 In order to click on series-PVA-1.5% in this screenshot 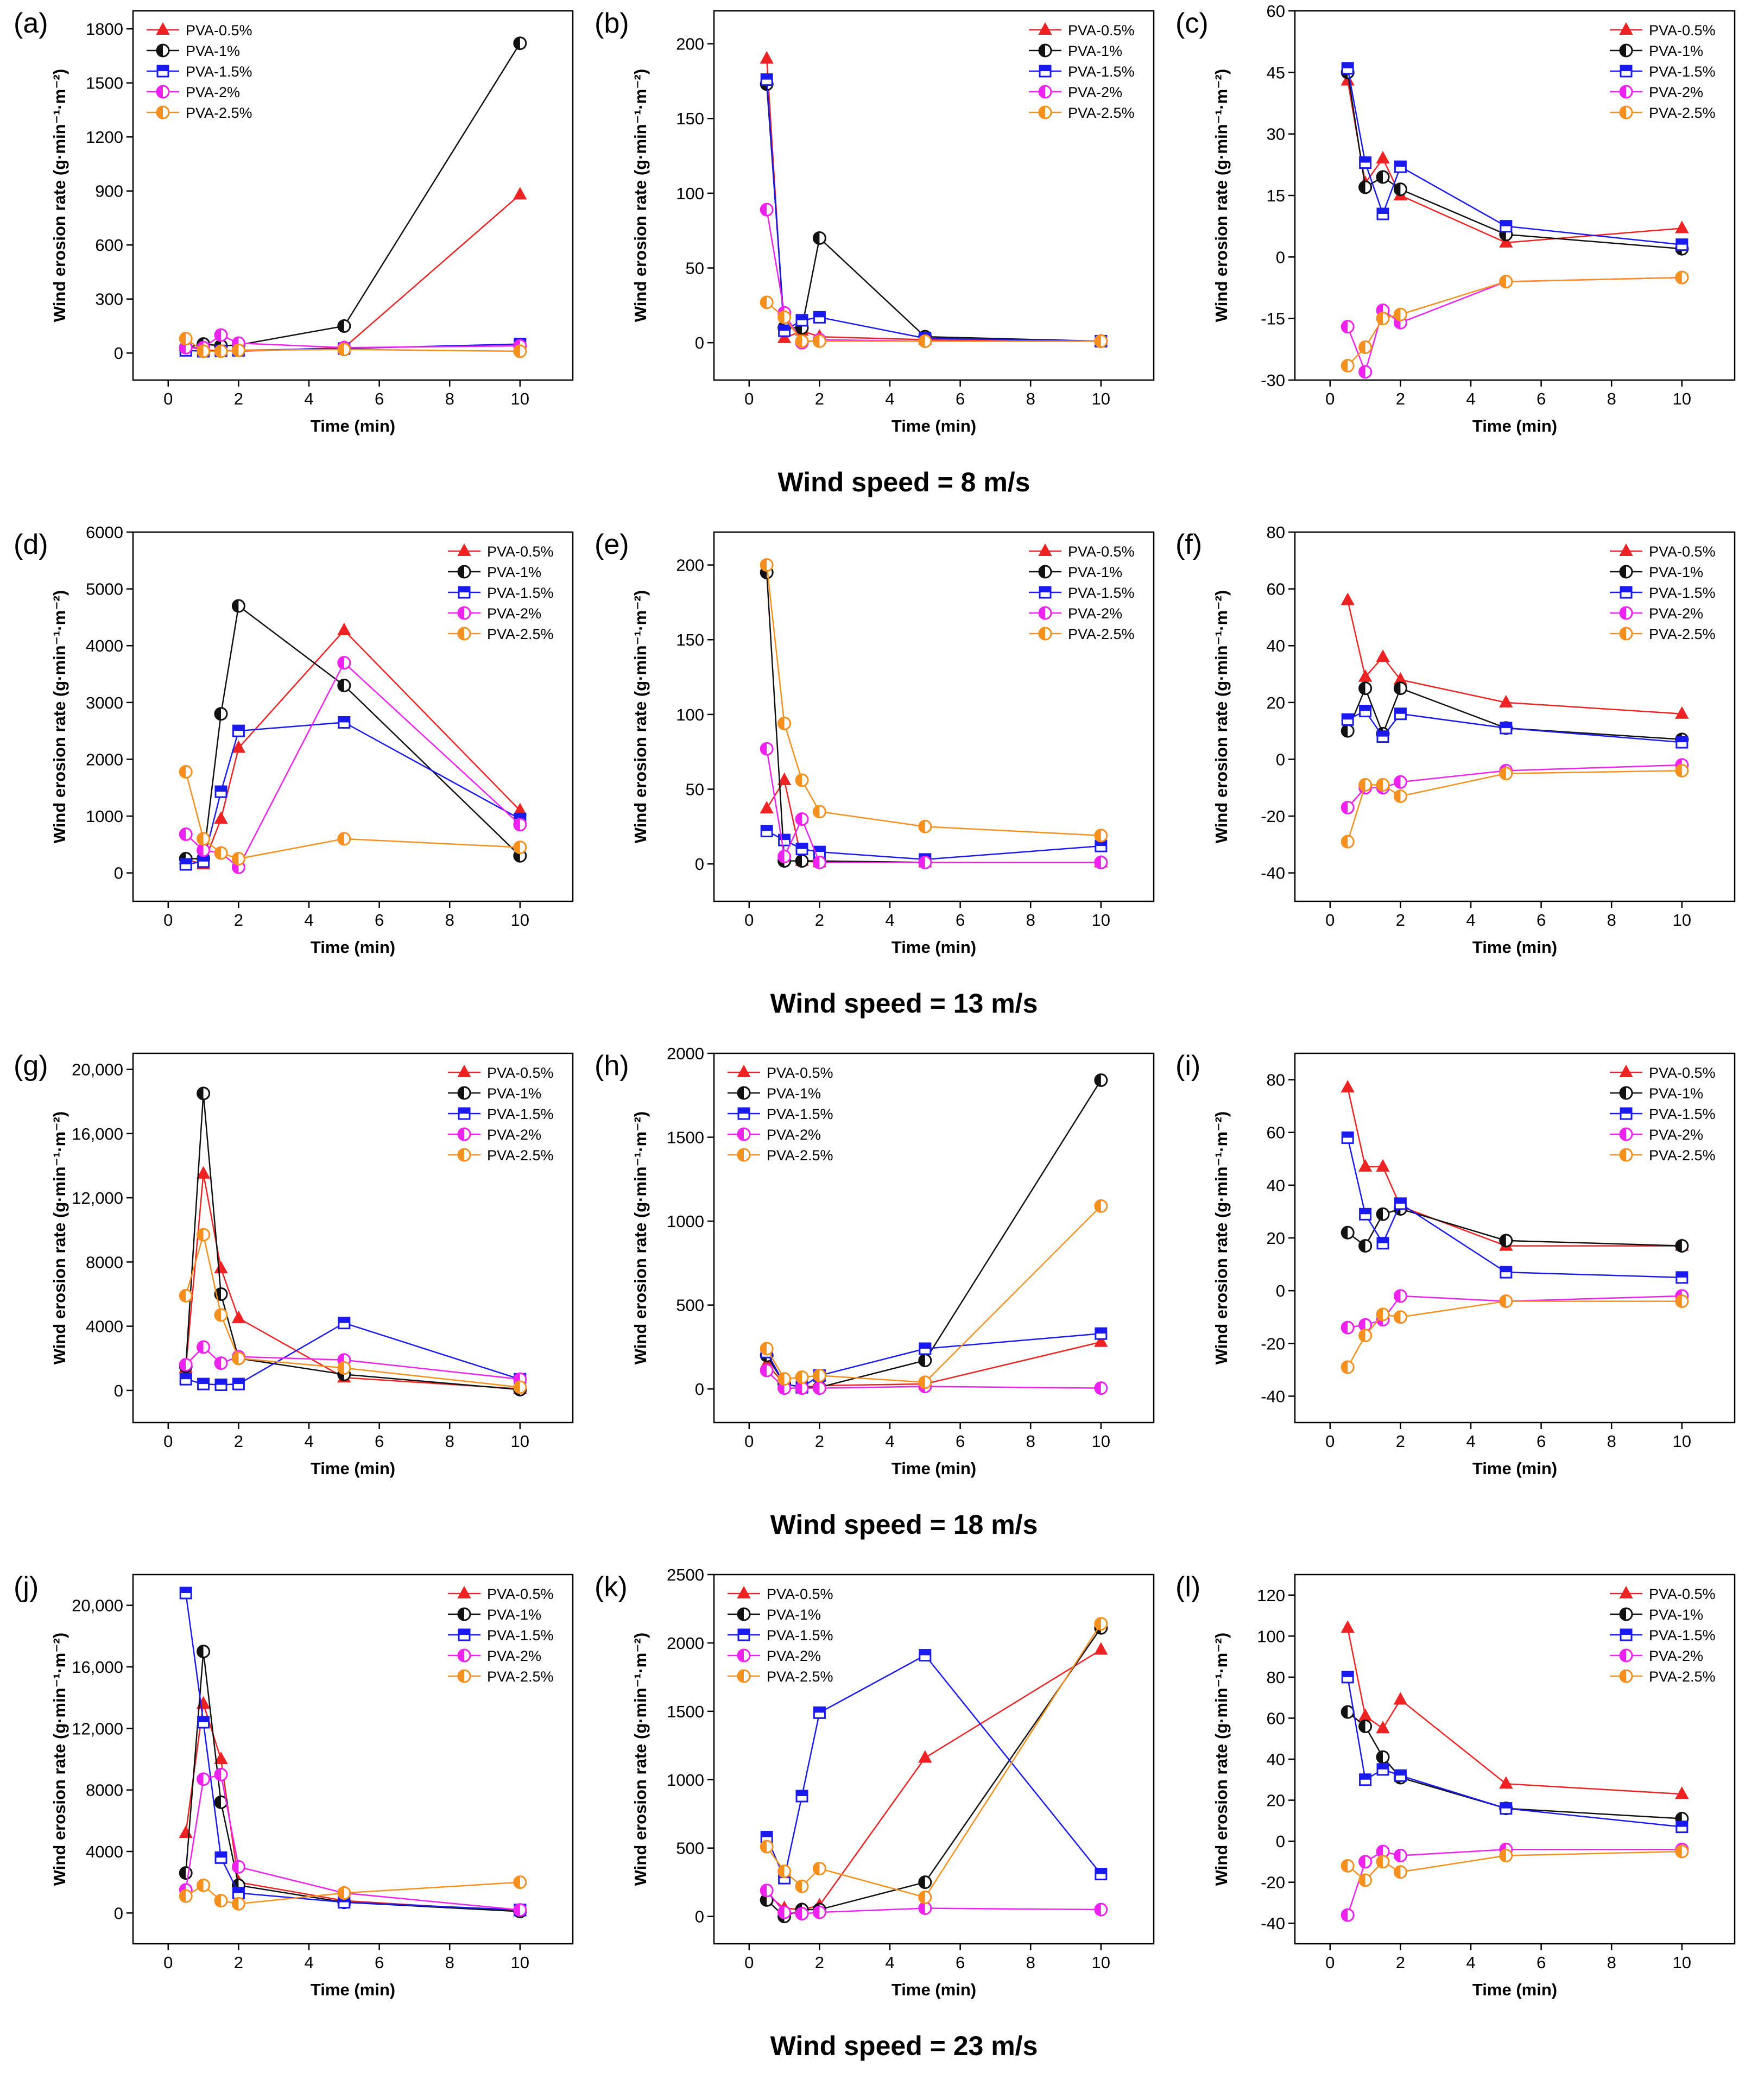, I will do `click(934, 1361)`.